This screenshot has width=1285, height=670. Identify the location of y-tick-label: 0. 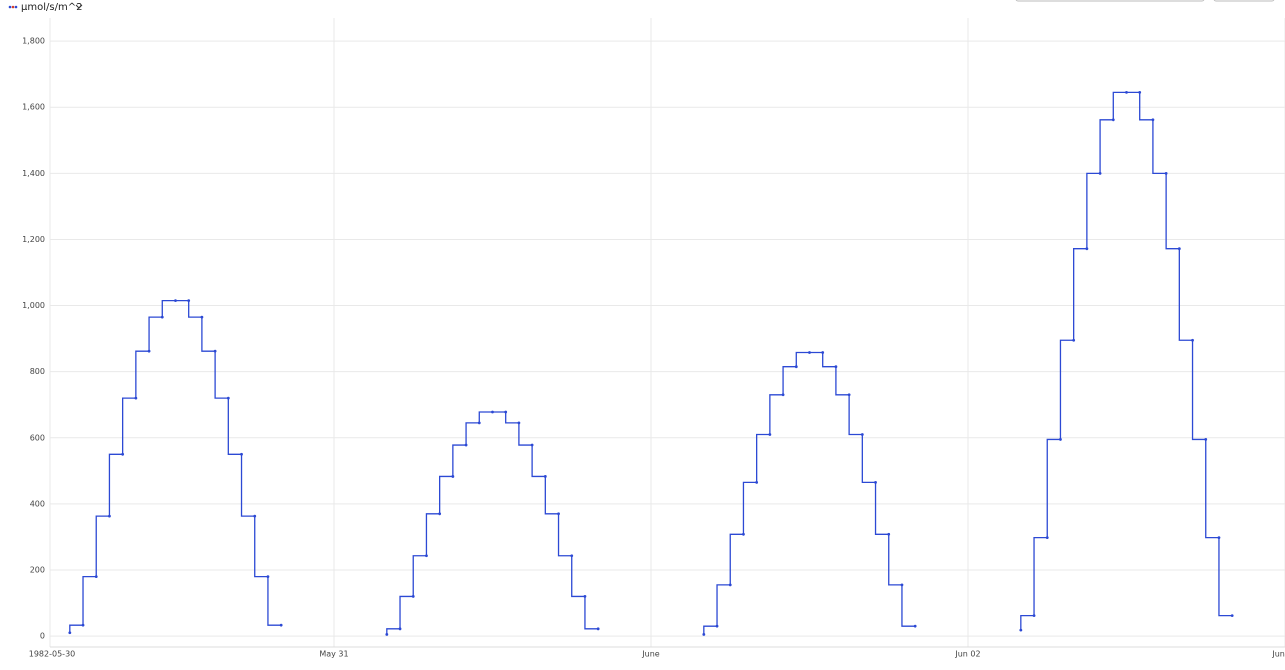
(42, 636).